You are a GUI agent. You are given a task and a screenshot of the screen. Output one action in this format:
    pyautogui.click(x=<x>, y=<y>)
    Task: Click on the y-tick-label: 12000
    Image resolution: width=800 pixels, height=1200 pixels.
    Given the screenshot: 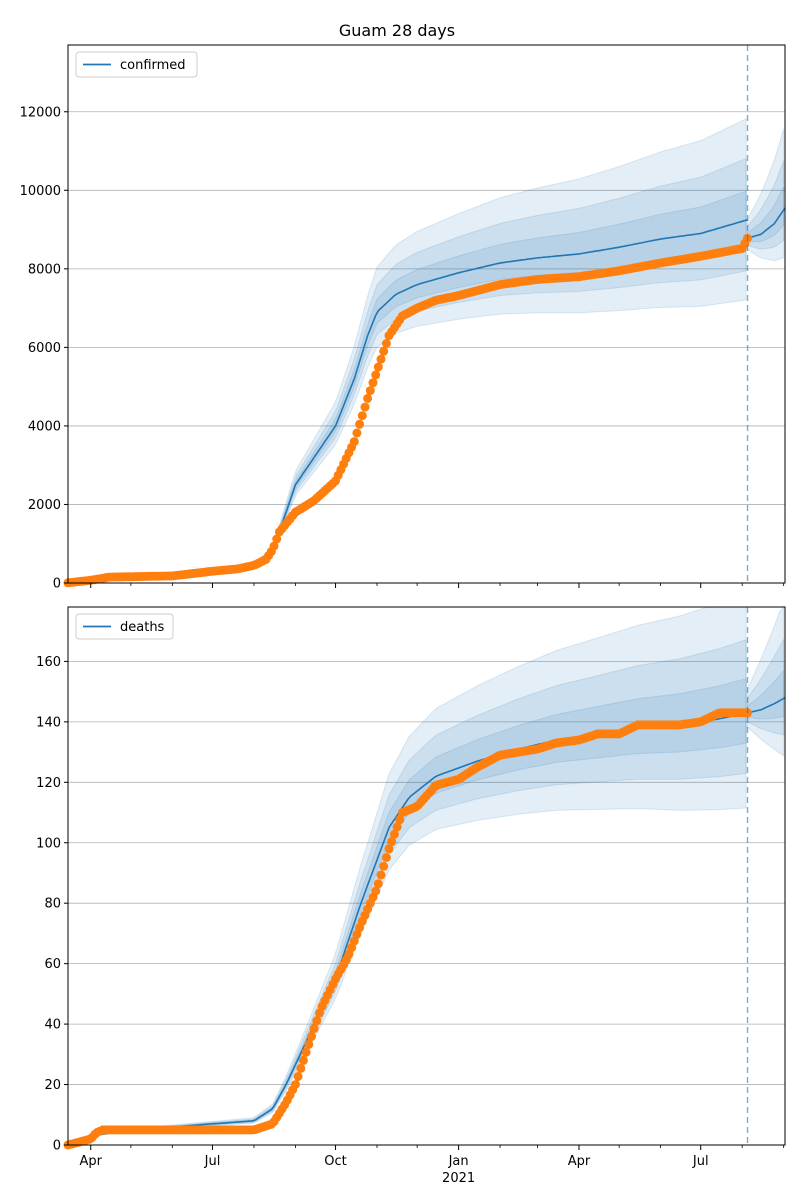 What is the action you would take?
    pyautogui.click(x=40, y=112)
    